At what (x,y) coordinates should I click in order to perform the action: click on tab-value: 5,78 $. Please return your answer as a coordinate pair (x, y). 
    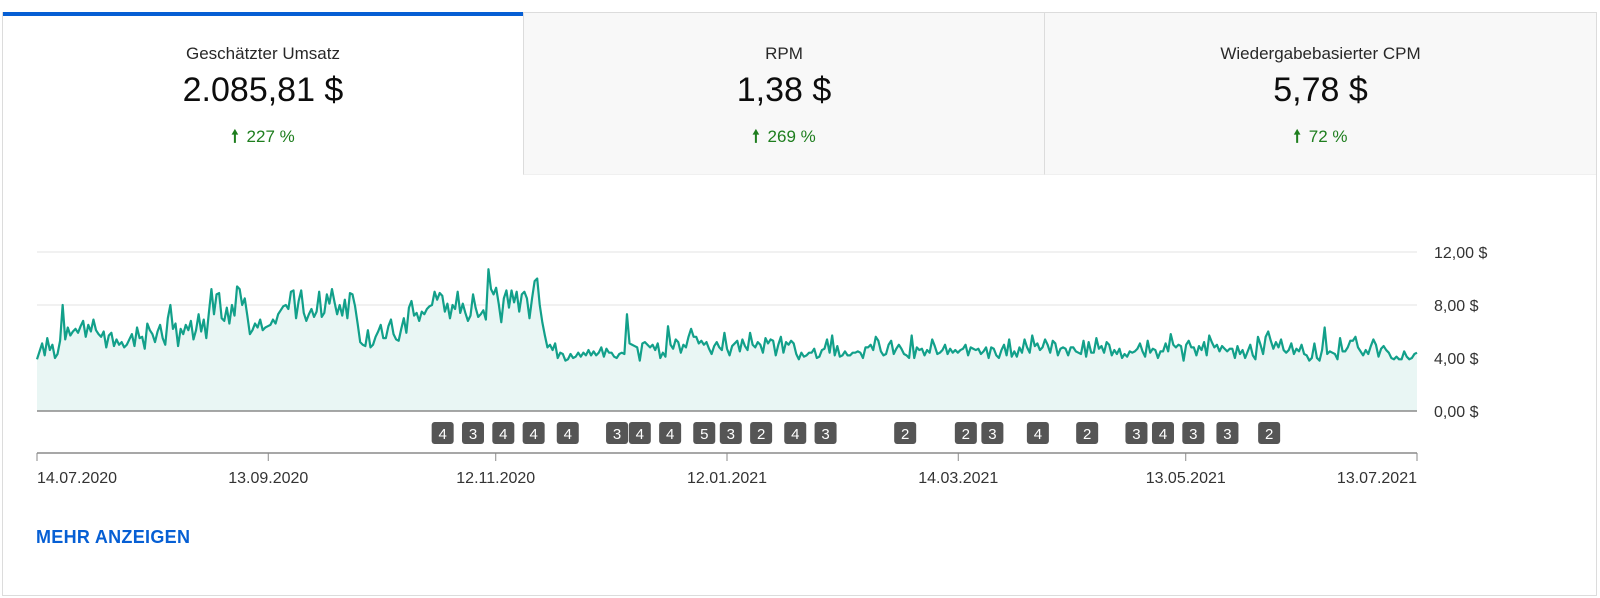
    Looking at the image, I should click on (1320, 90).